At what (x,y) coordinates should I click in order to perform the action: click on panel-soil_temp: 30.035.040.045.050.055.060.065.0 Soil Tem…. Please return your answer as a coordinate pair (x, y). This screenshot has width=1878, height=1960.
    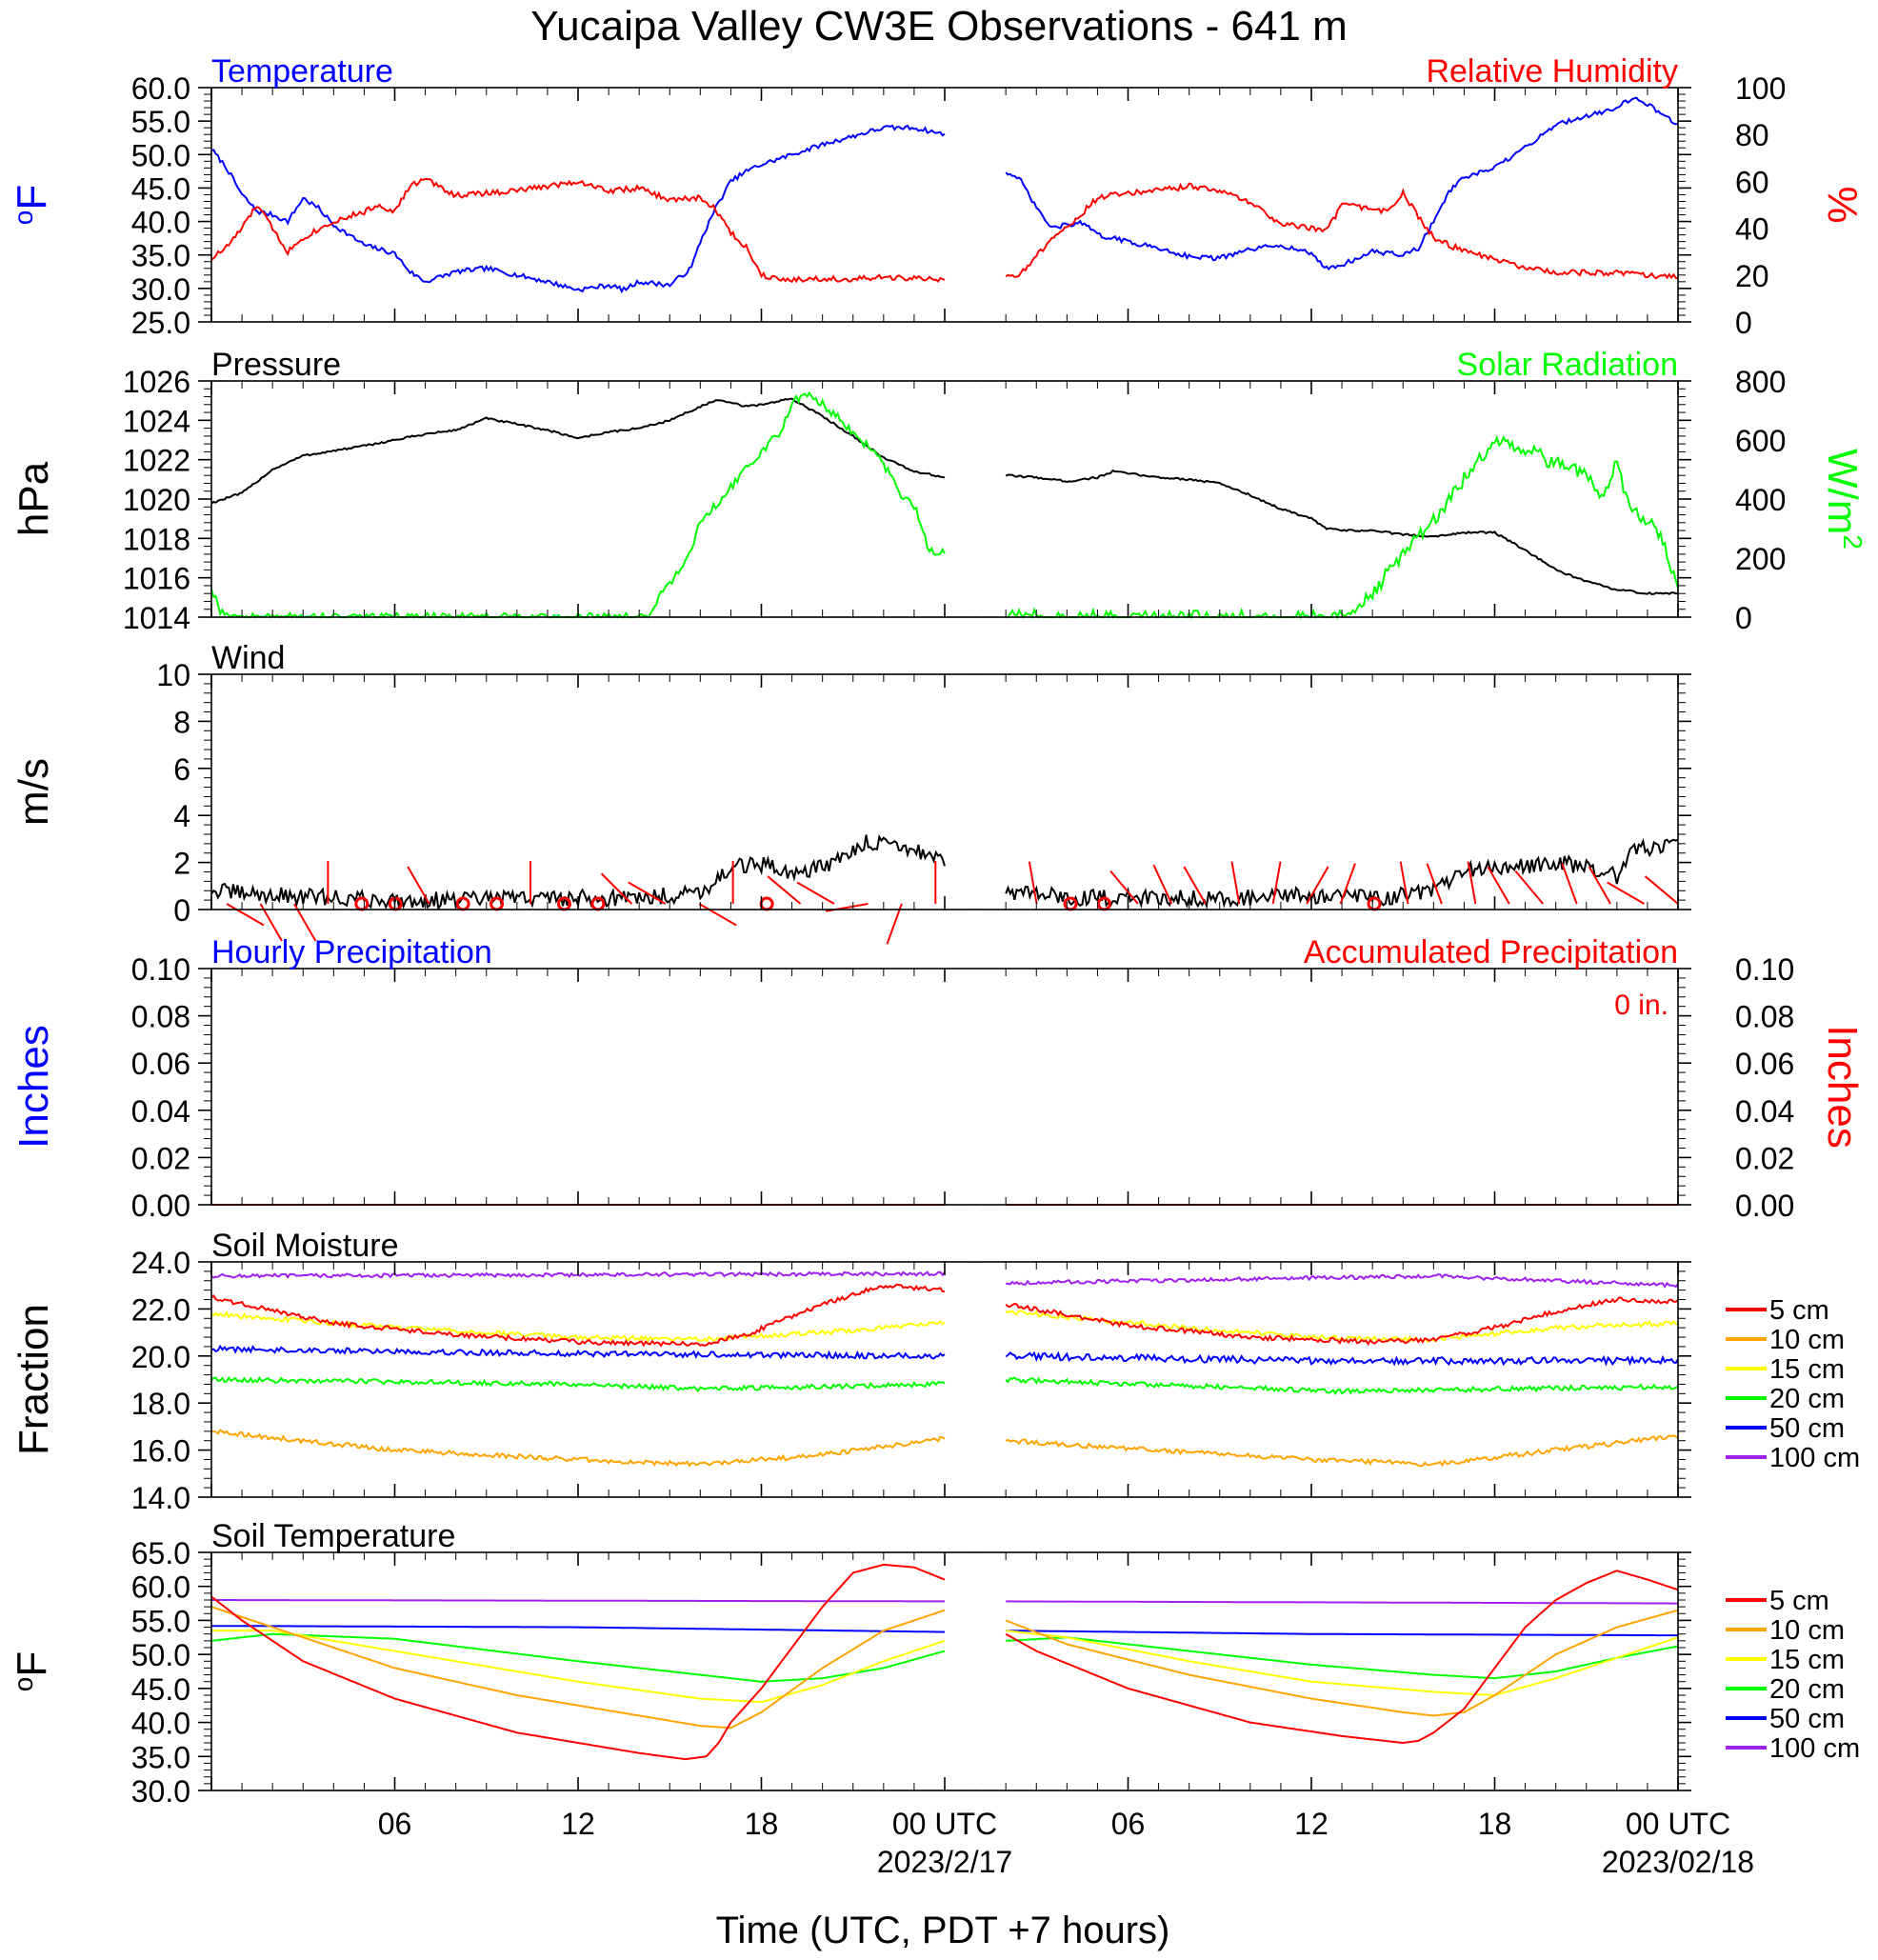
    Looking at the image, I should click on (934, 1663).